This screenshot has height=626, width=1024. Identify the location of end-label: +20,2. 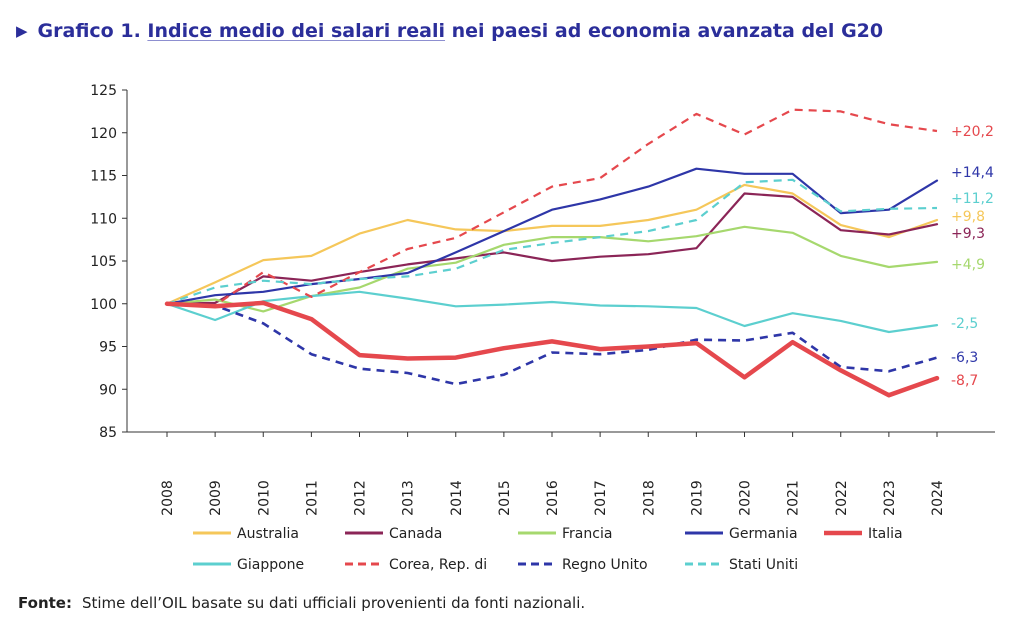
(972, 132).